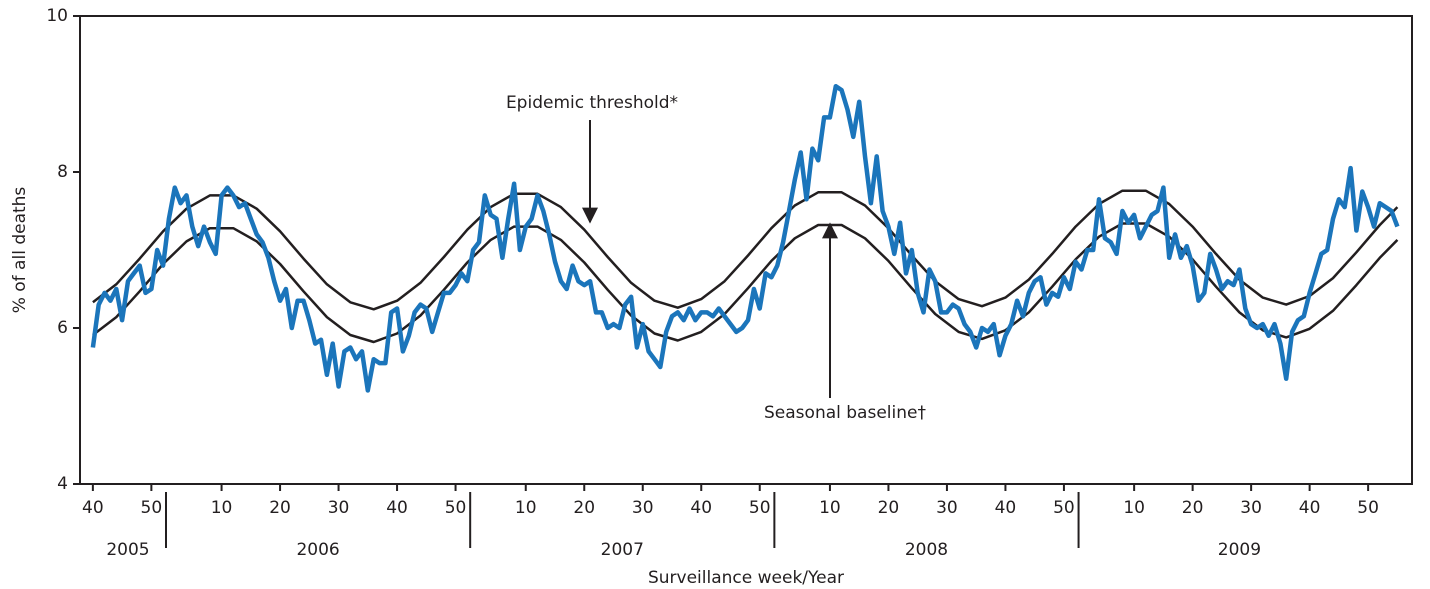 This screenshot has height=589, width=1430. Describe the element at coordinates (845, 413) in the screenshot. I see `annotation: Seasonal baseline†` at that location.